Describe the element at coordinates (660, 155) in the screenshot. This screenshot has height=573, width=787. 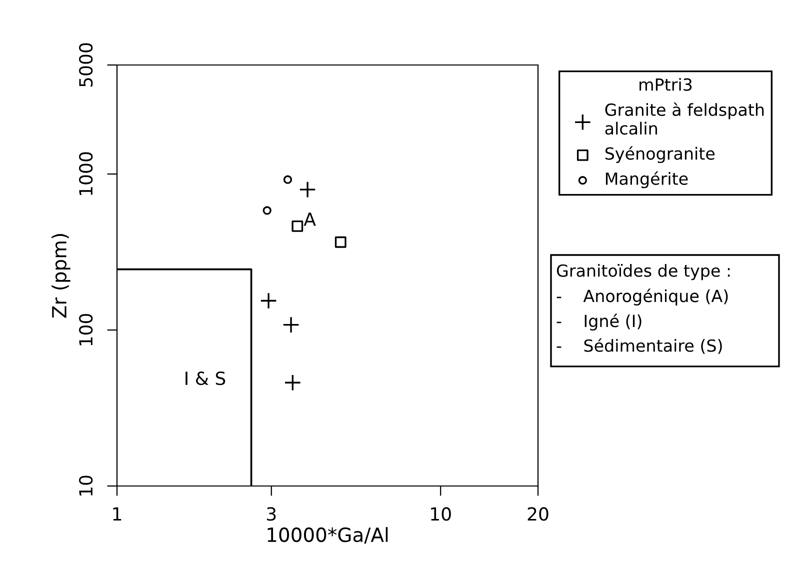
I see `legend-label: Syénogranite` at that location.